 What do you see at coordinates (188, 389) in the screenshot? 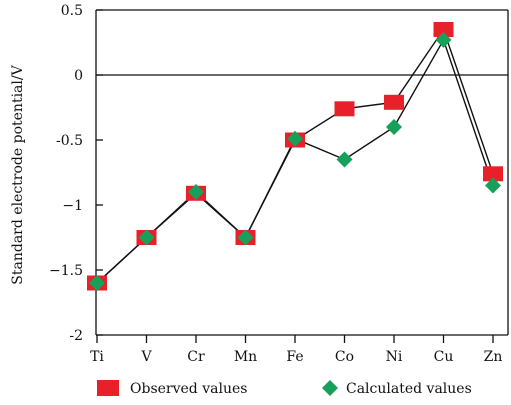
I see `legend-observed-label: Observed values` at bounding box center [188, 389].